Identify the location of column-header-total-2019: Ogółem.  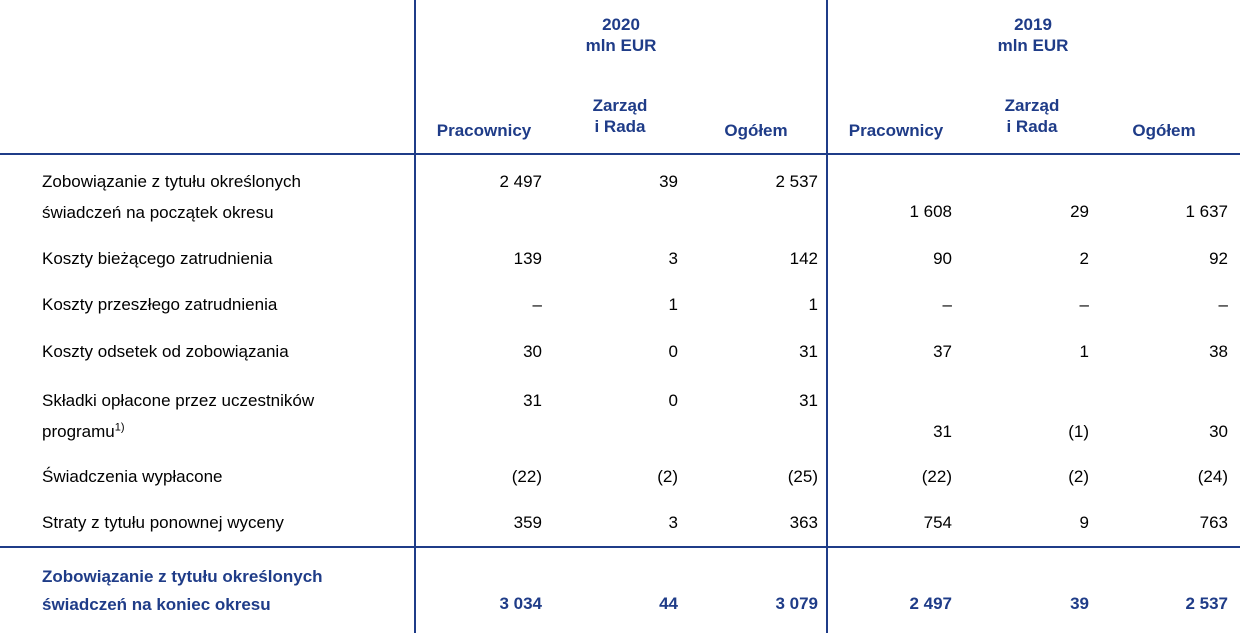
(1164, 130).